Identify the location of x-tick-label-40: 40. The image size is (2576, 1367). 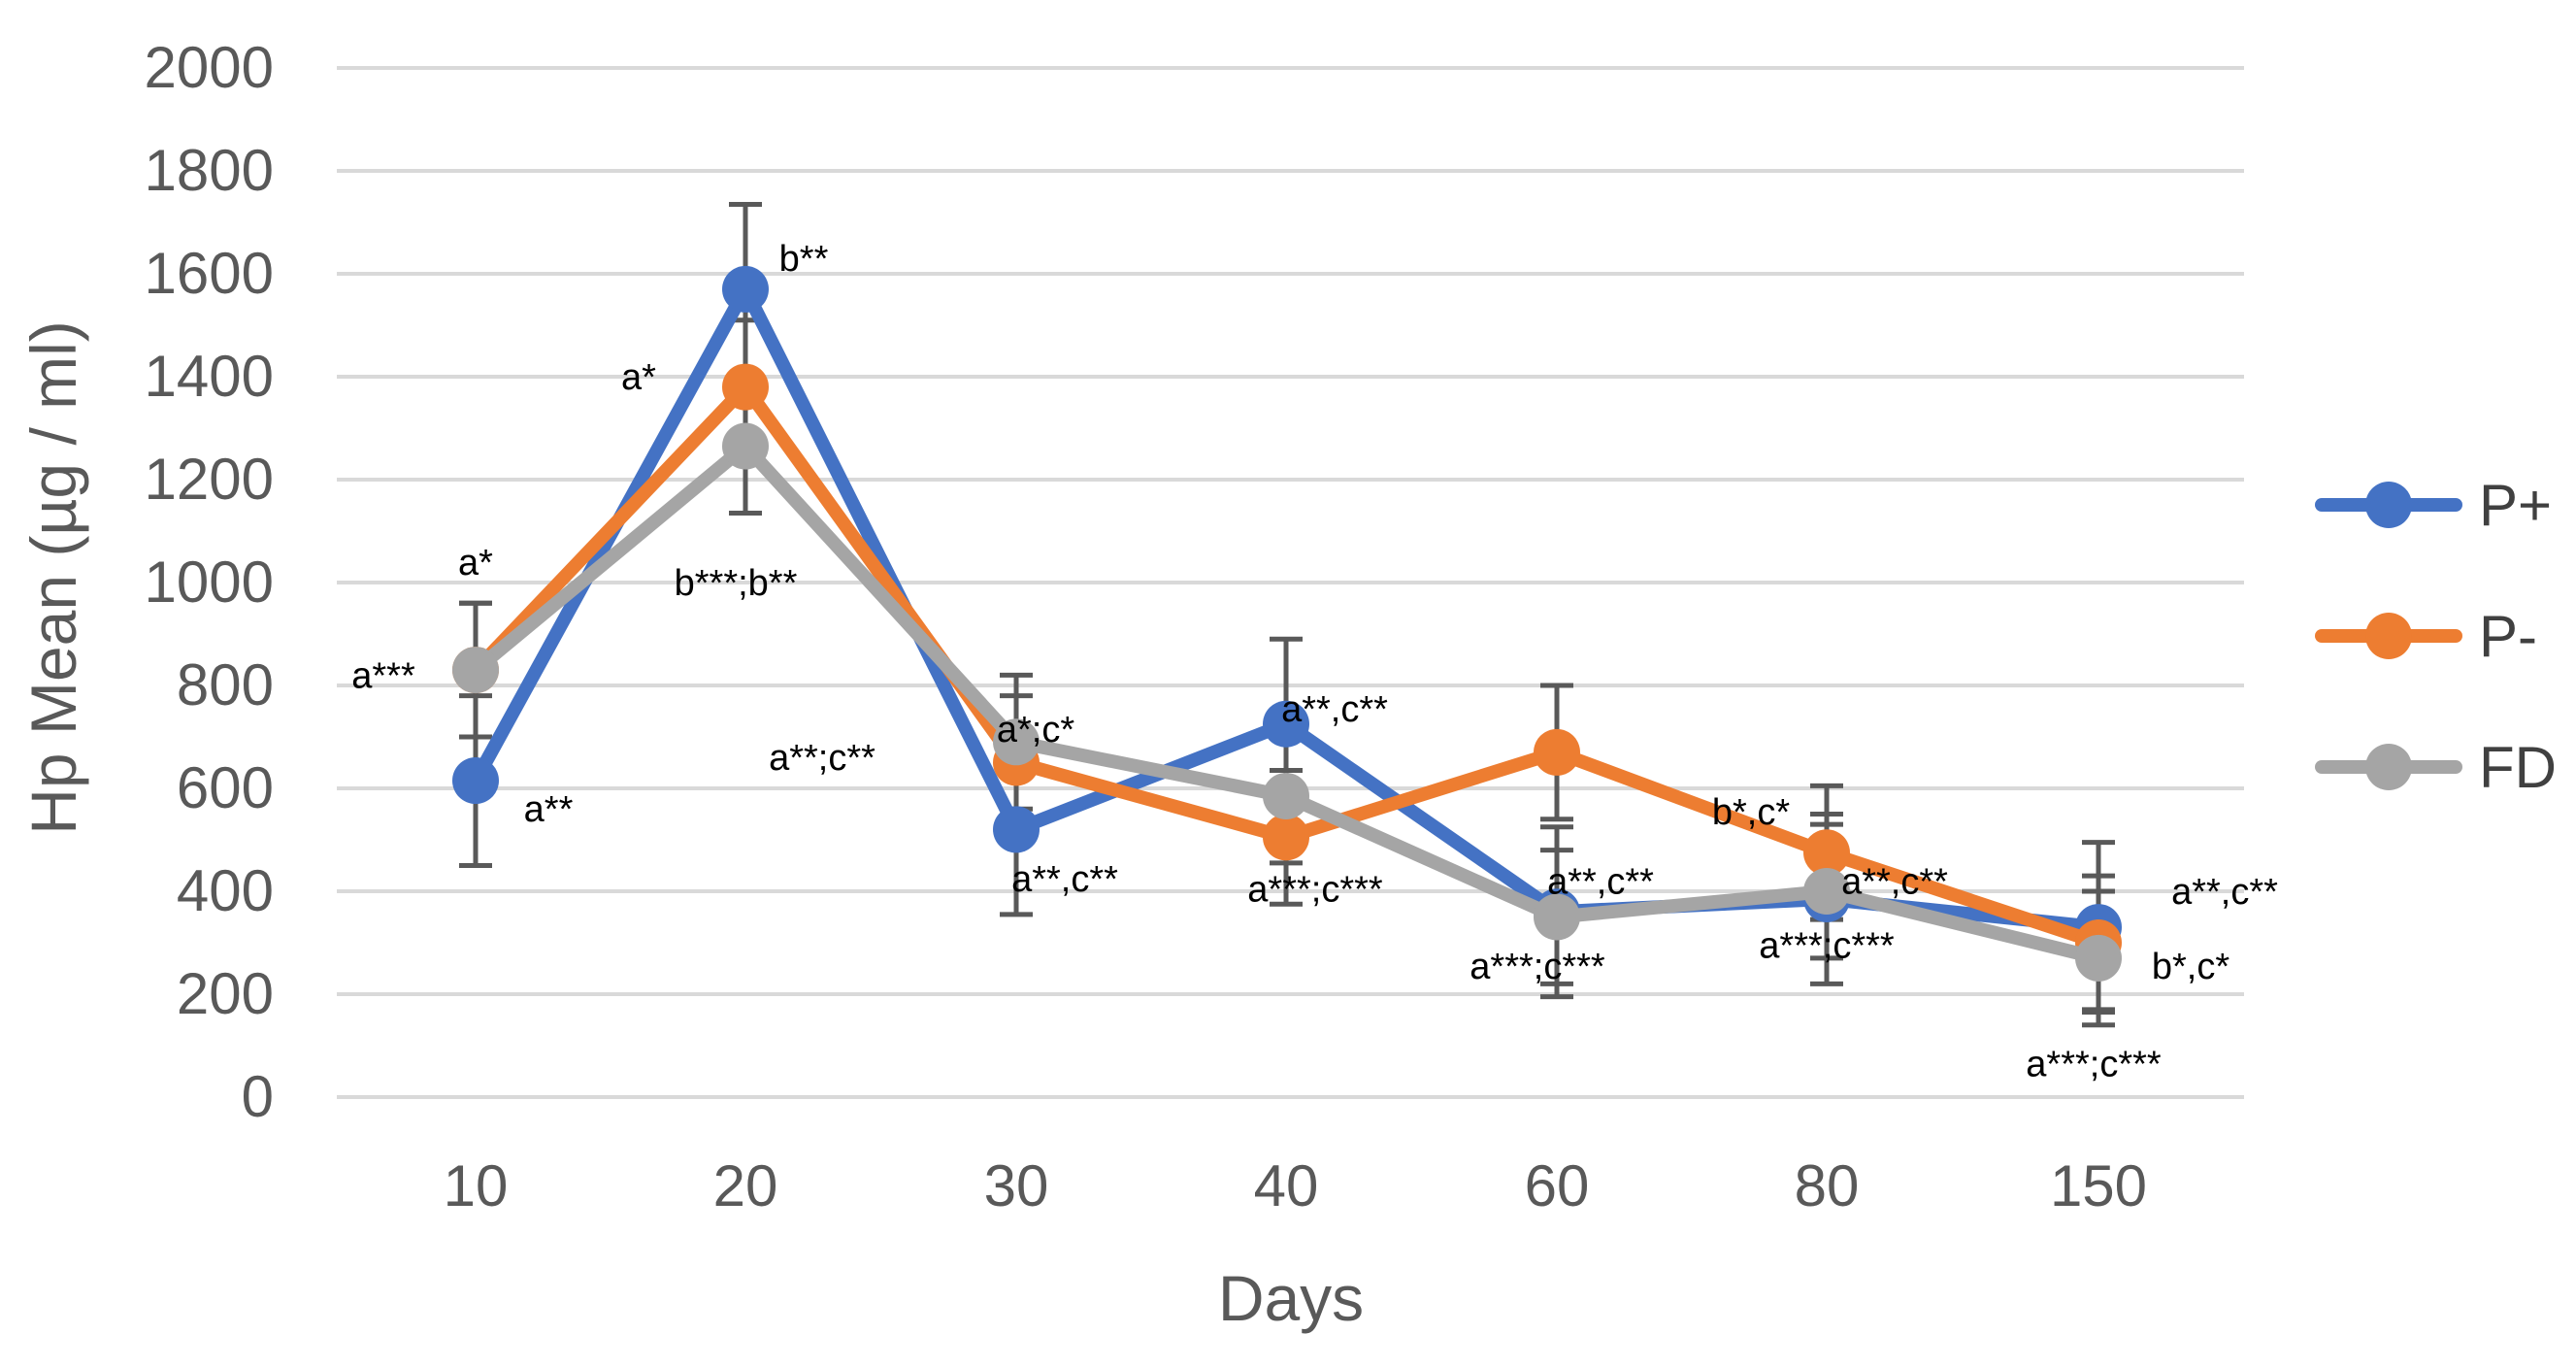
(1287, 1185).